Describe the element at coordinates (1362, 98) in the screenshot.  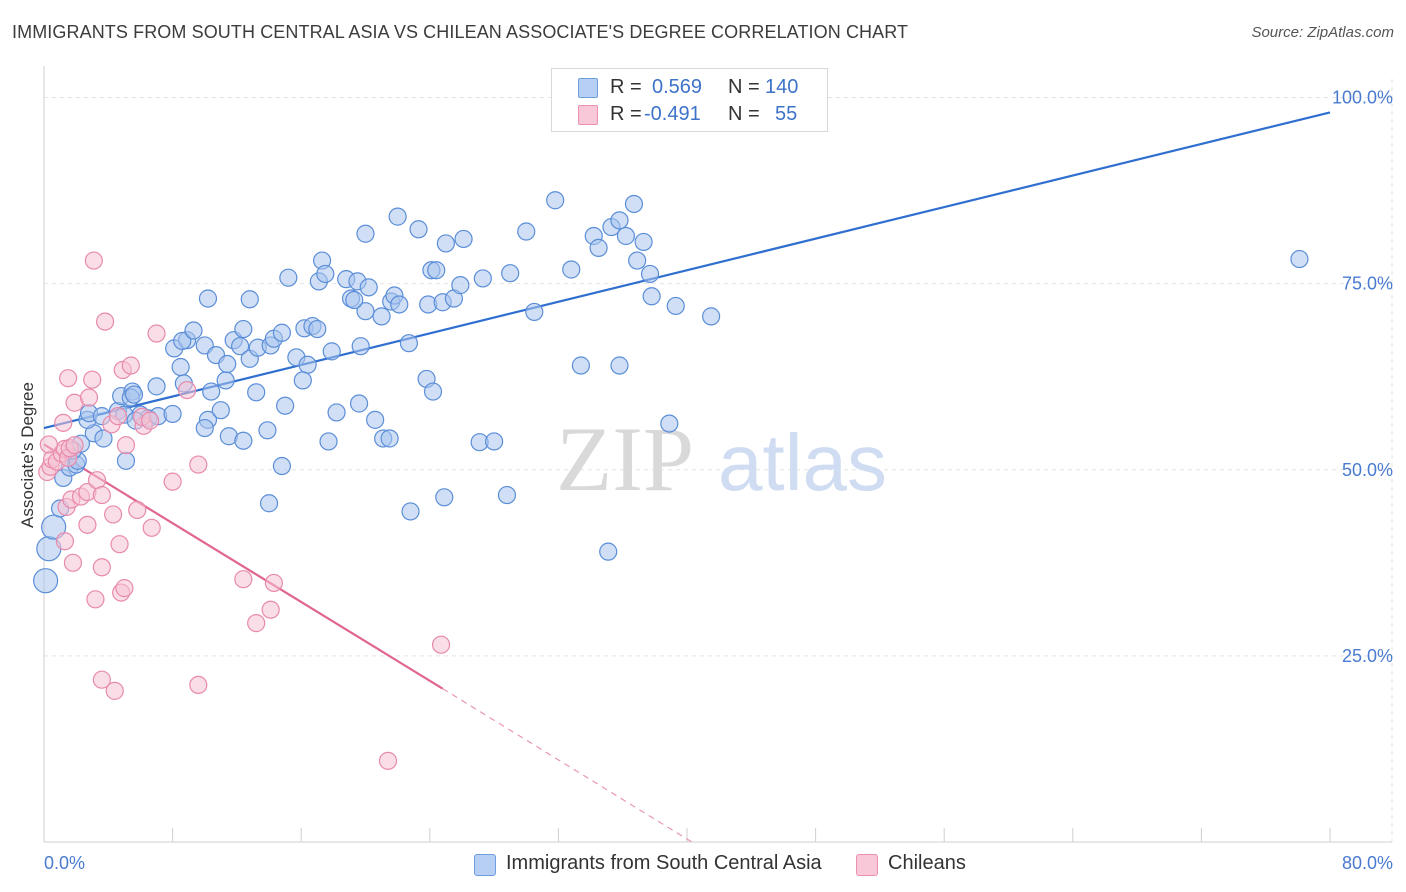
I see `y-tick-label: 100.0%` at that location.